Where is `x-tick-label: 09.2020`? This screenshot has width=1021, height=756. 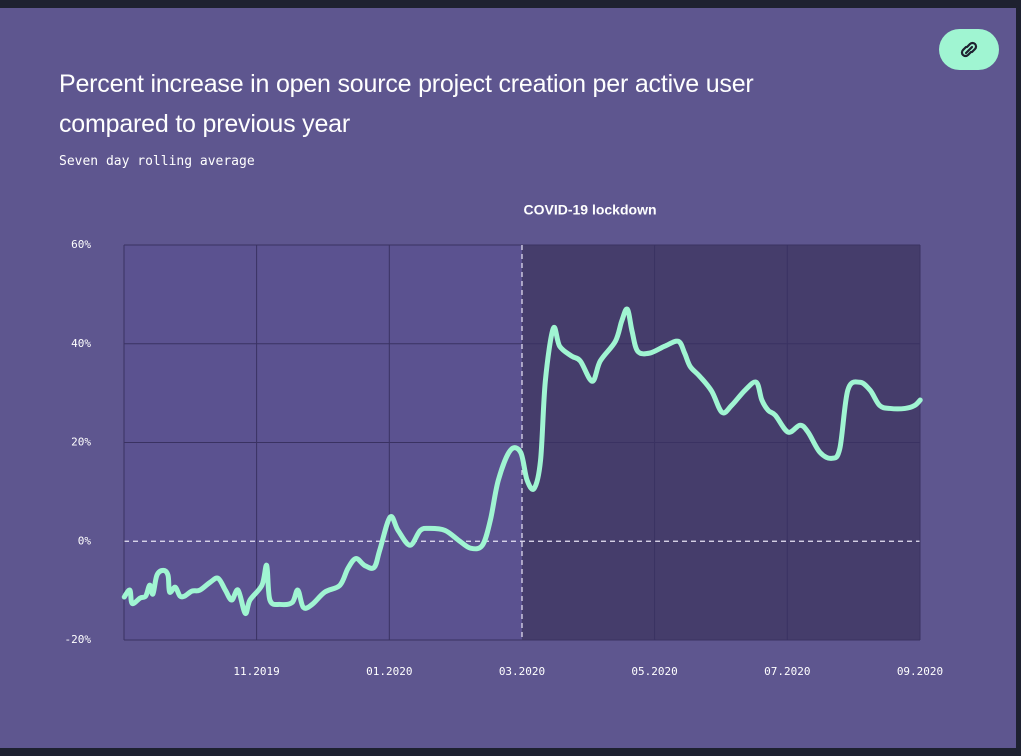 x-tick-label: 09.2020 is located at coordinates (920, 671).